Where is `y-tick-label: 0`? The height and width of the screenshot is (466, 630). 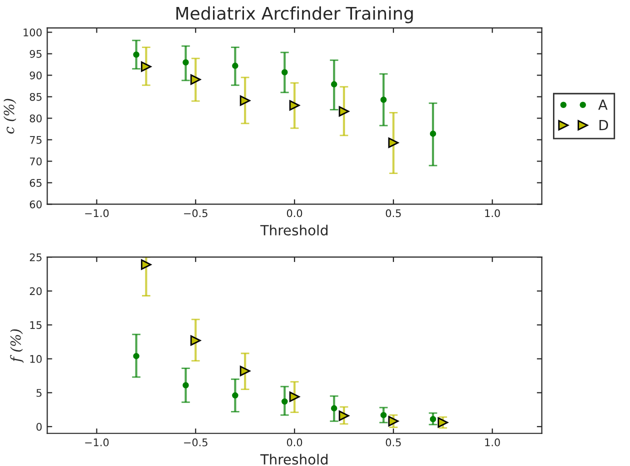
y-tick-label: 0 is located at coordinates (39, 426).